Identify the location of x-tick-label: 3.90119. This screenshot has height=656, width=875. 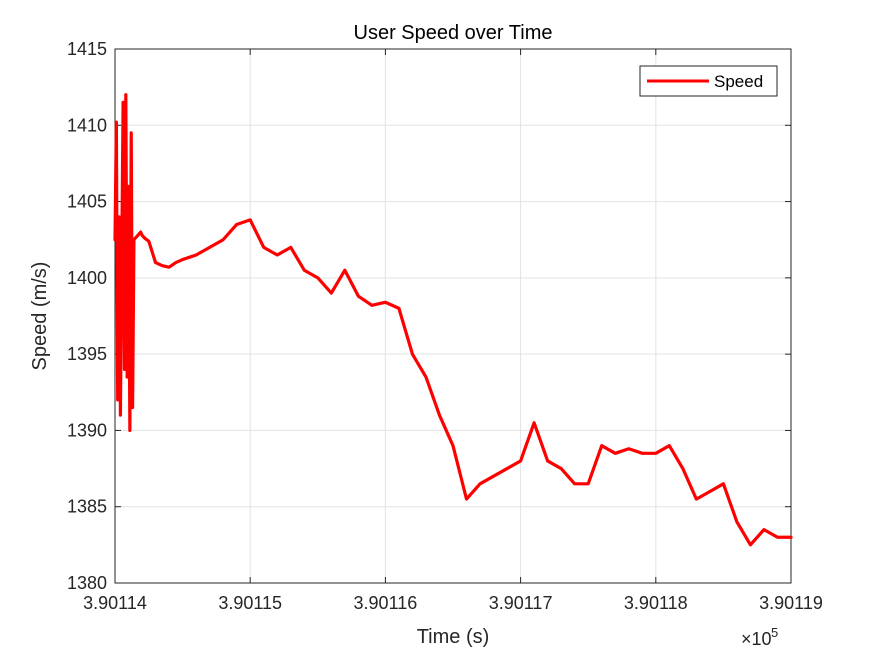
(791, 603).